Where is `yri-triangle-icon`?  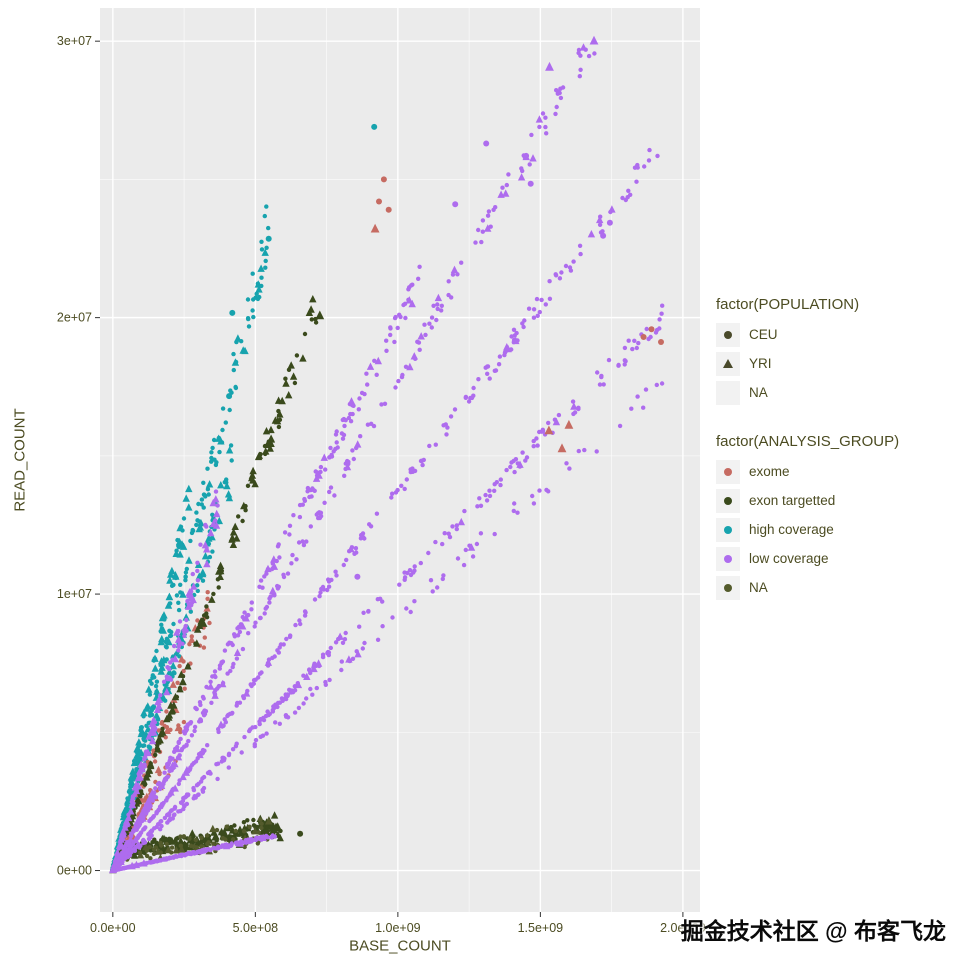 yri-triangle-icon is located at coordinates (728, 363).